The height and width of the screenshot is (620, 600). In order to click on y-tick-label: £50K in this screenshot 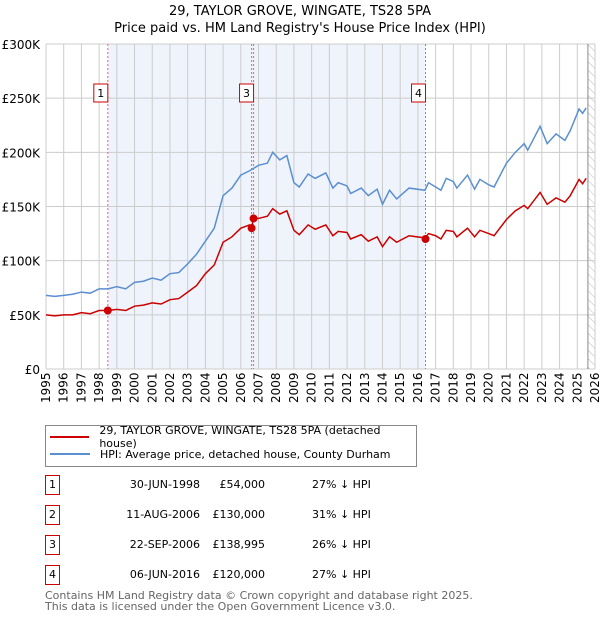, I will do `click(25, 316)`.